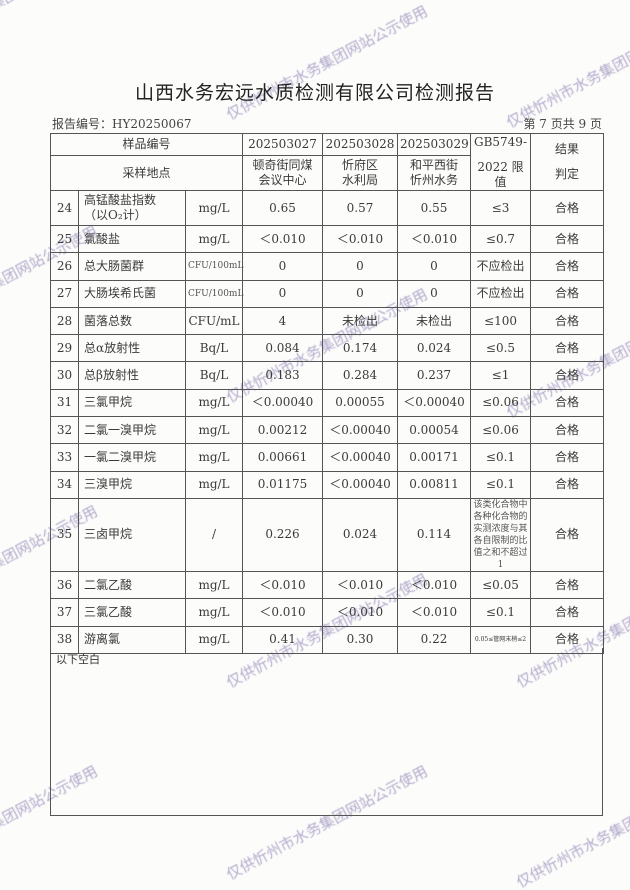  I want to click on table-row: 30 总β放射性 Bq/L 0.183 0.284 0.237 ≤1 合格, so click(327, 375).